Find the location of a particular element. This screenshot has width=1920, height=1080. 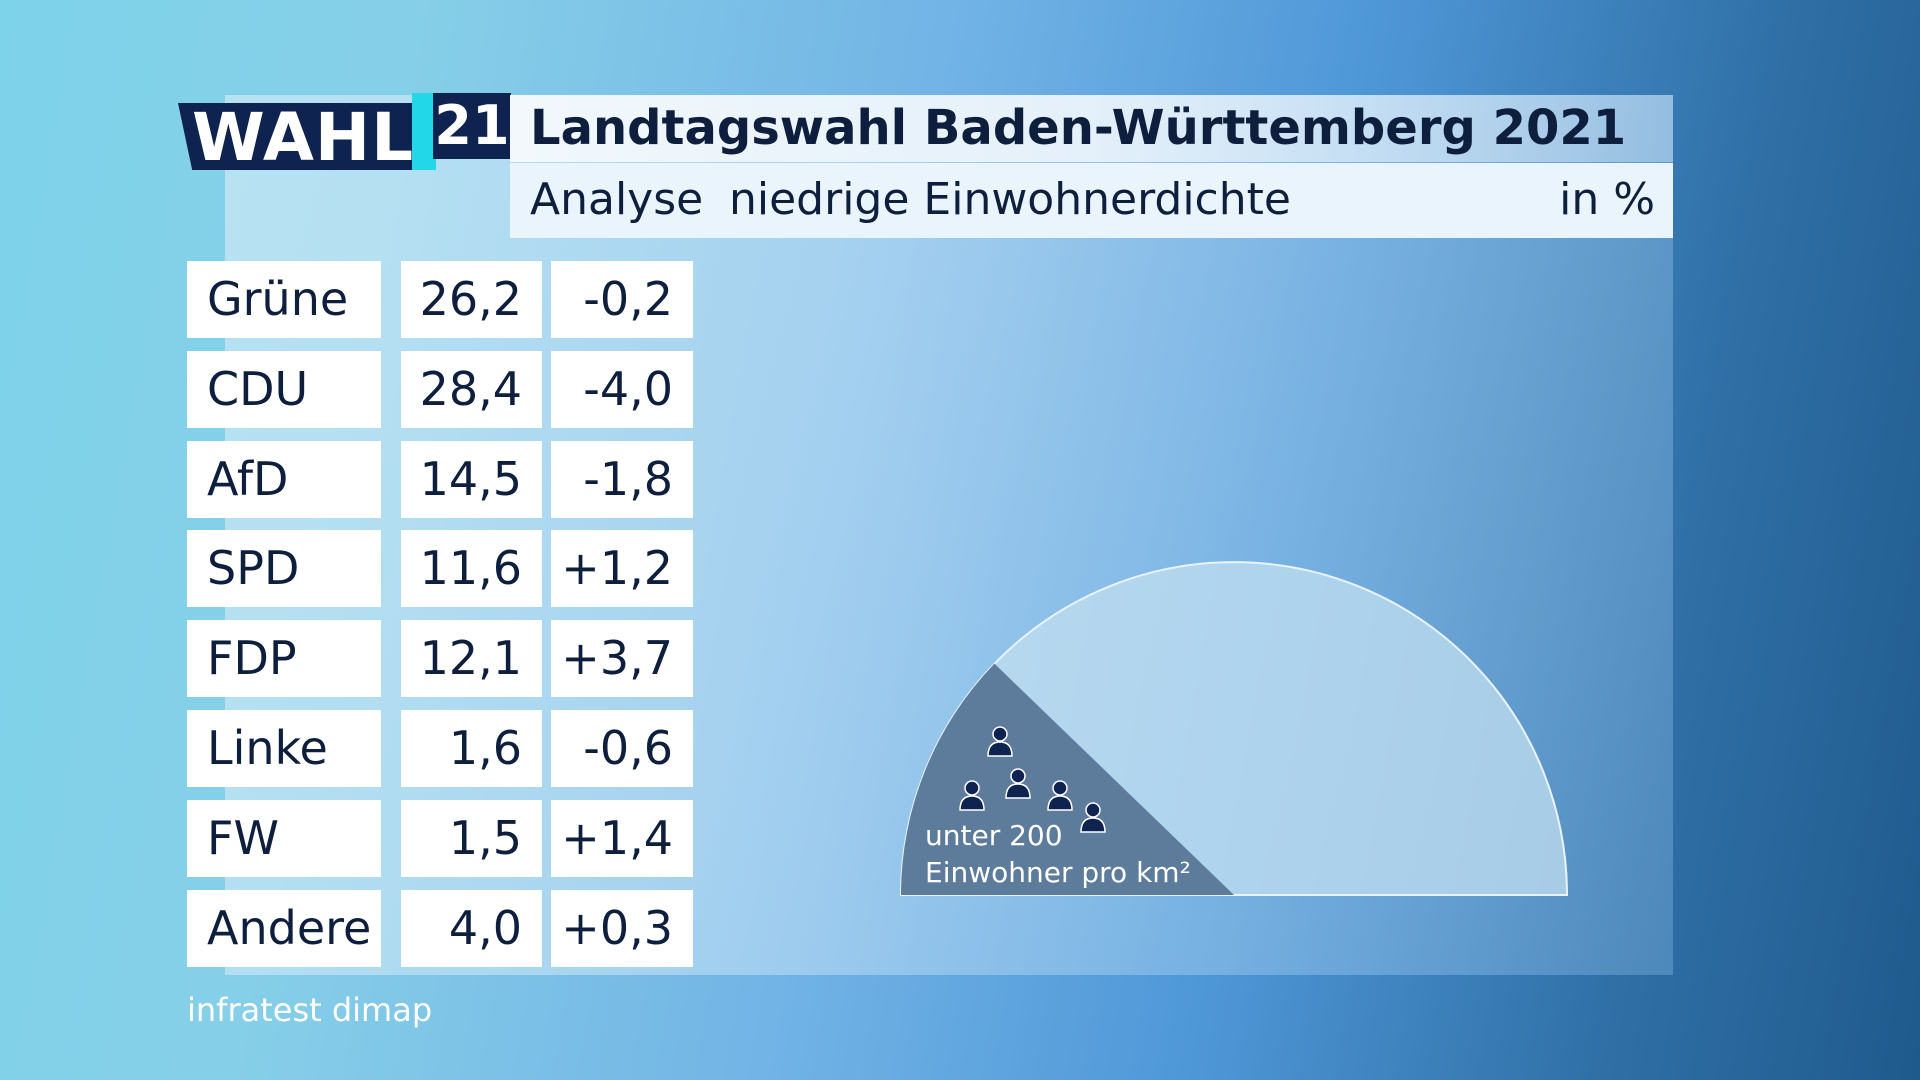

vote-change: +1,4 is located at coordinates (622, 838).